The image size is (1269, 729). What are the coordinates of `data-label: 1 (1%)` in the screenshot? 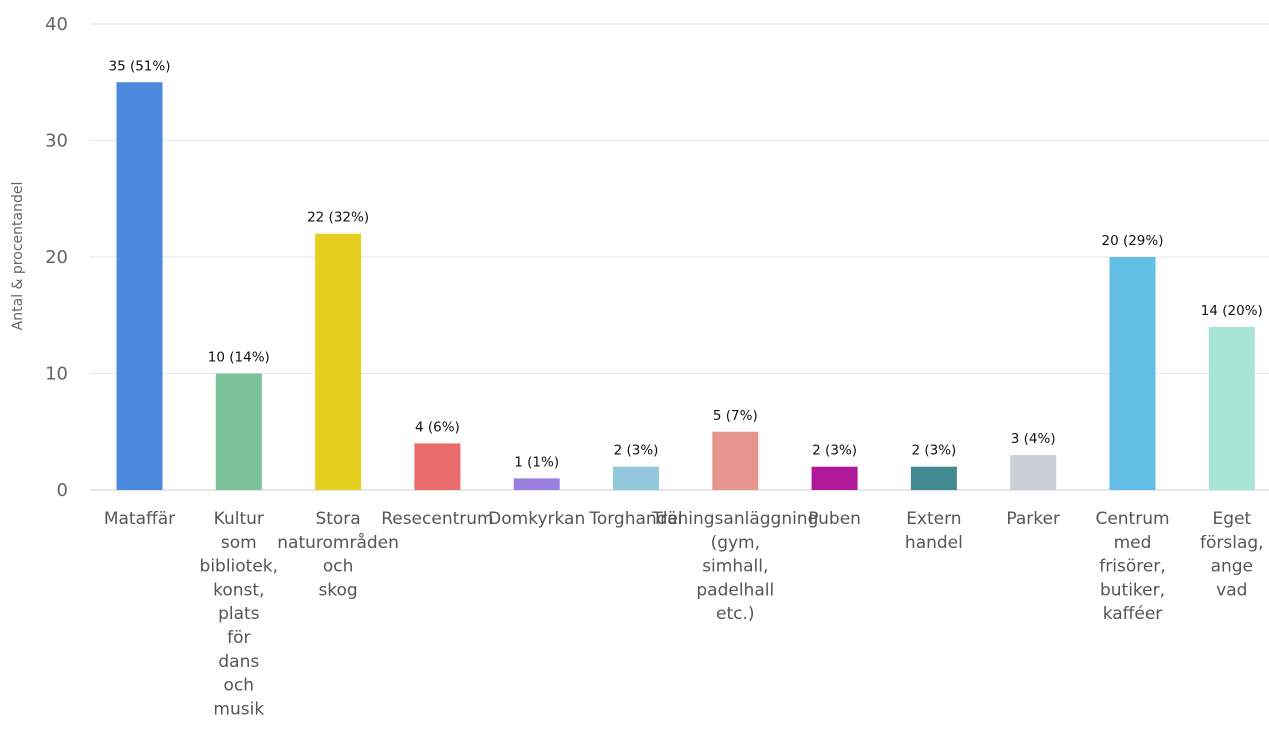 It's located at (536, 462).